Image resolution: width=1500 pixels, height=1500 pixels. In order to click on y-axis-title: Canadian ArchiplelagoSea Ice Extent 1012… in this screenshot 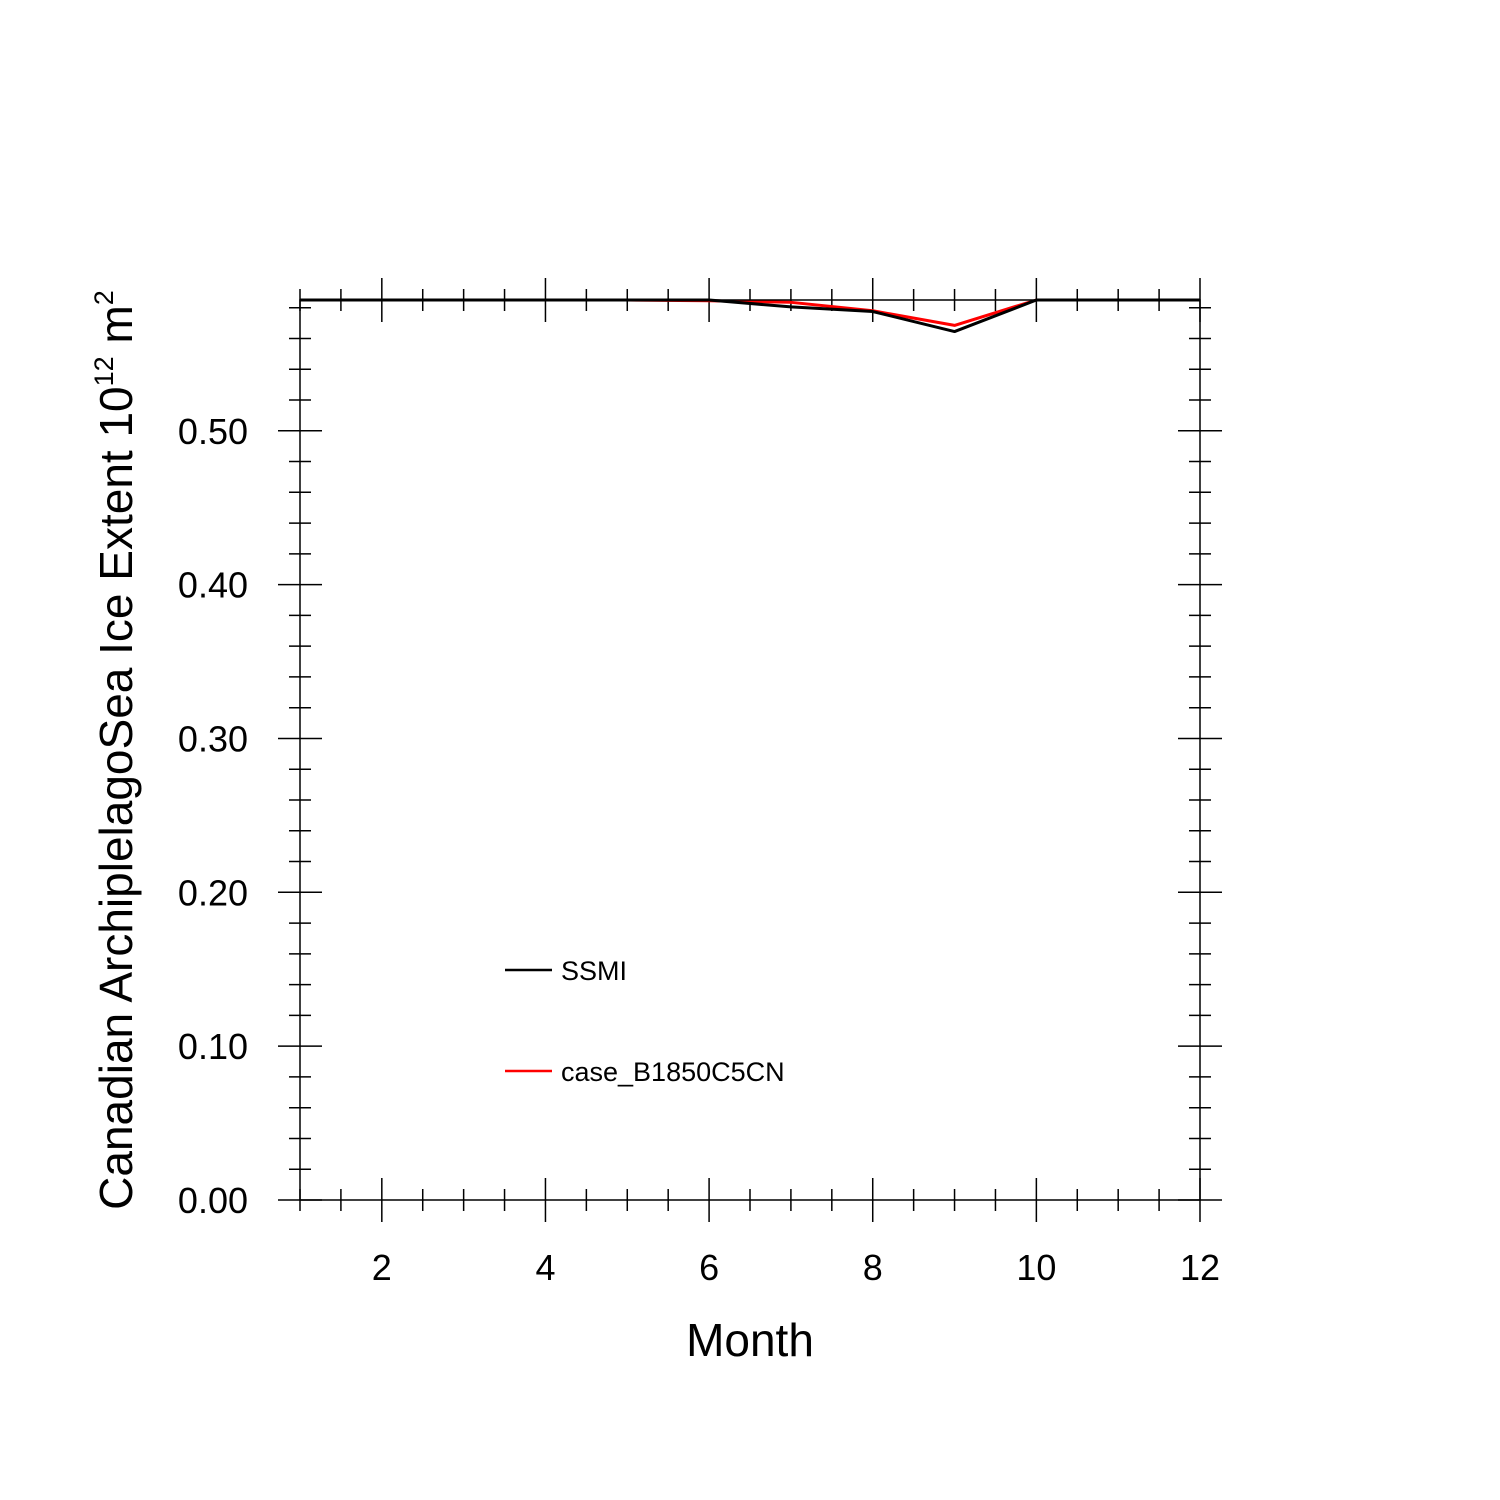, I will do `click(115, 750)`.